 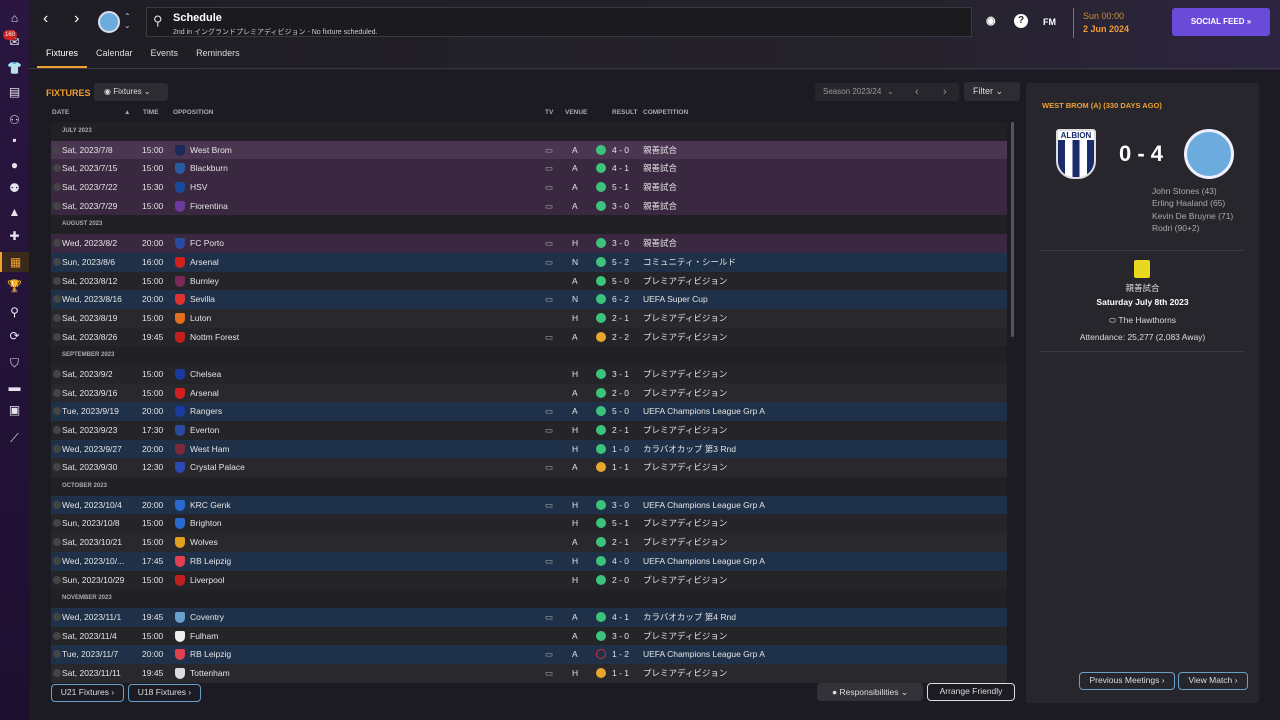 I want to click on fm-menu-button: FM, so click(x=1049, y=22).